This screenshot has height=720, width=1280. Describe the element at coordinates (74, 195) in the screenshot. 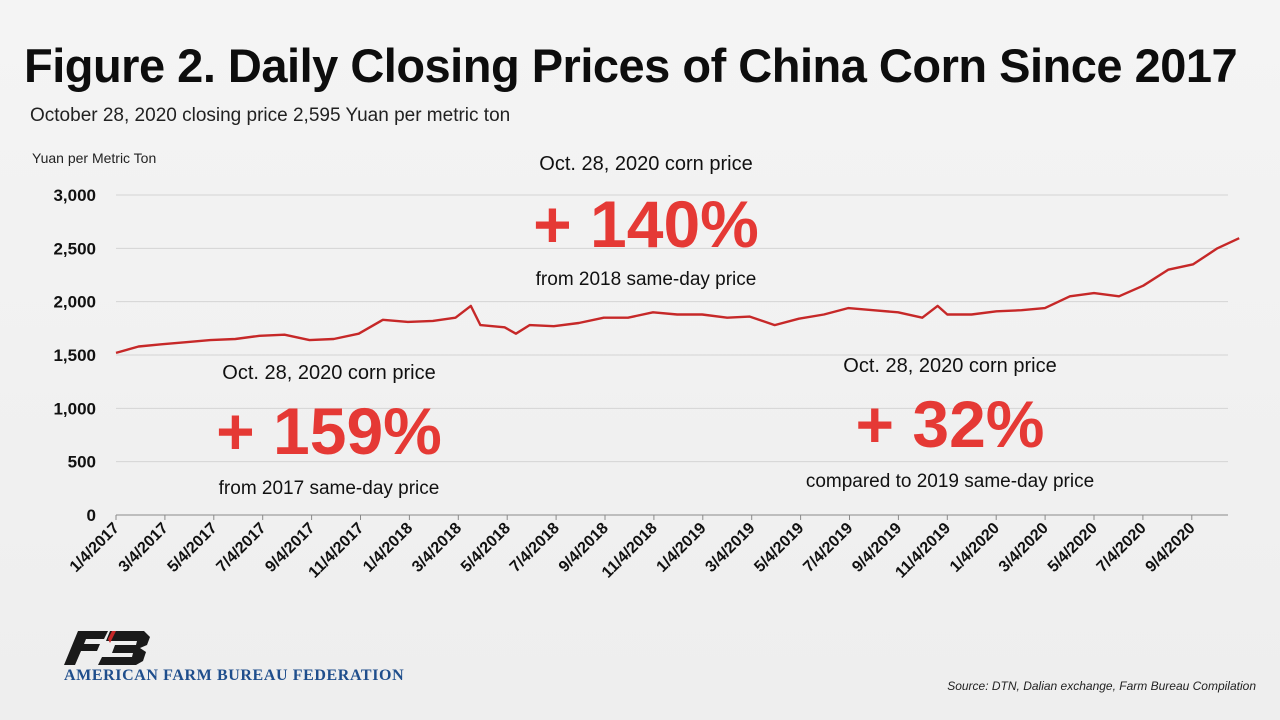

I see `y-tick-label: 3,000` at that location.